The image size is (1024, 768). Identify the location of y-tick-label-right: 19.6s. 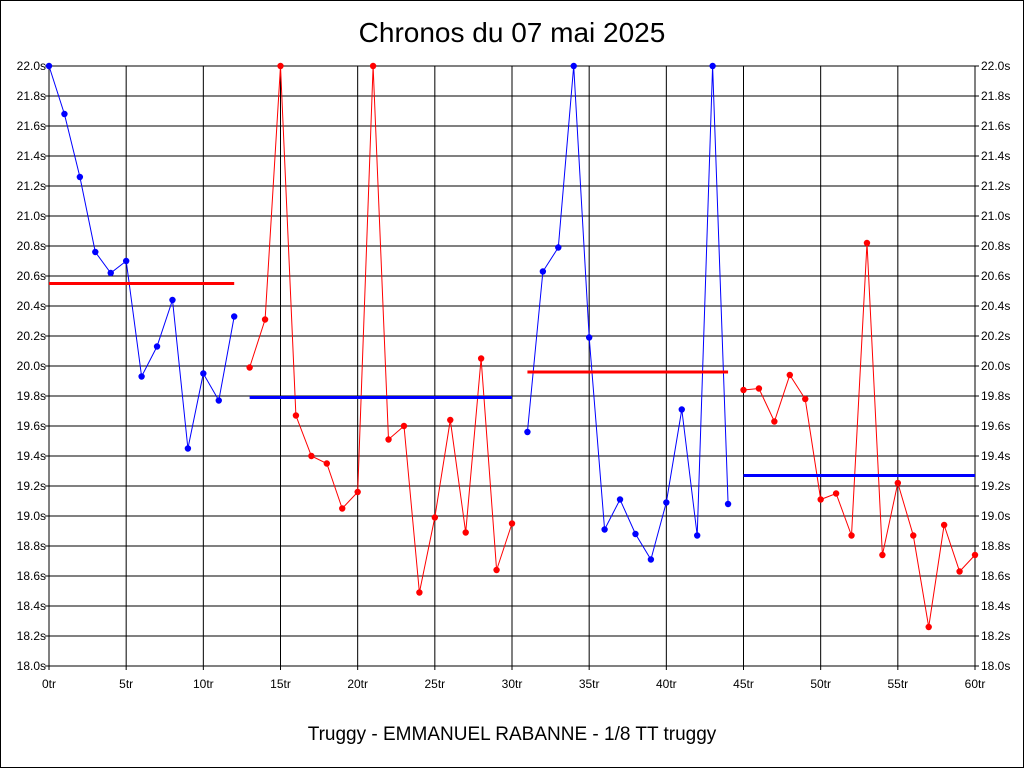
(995, 426).